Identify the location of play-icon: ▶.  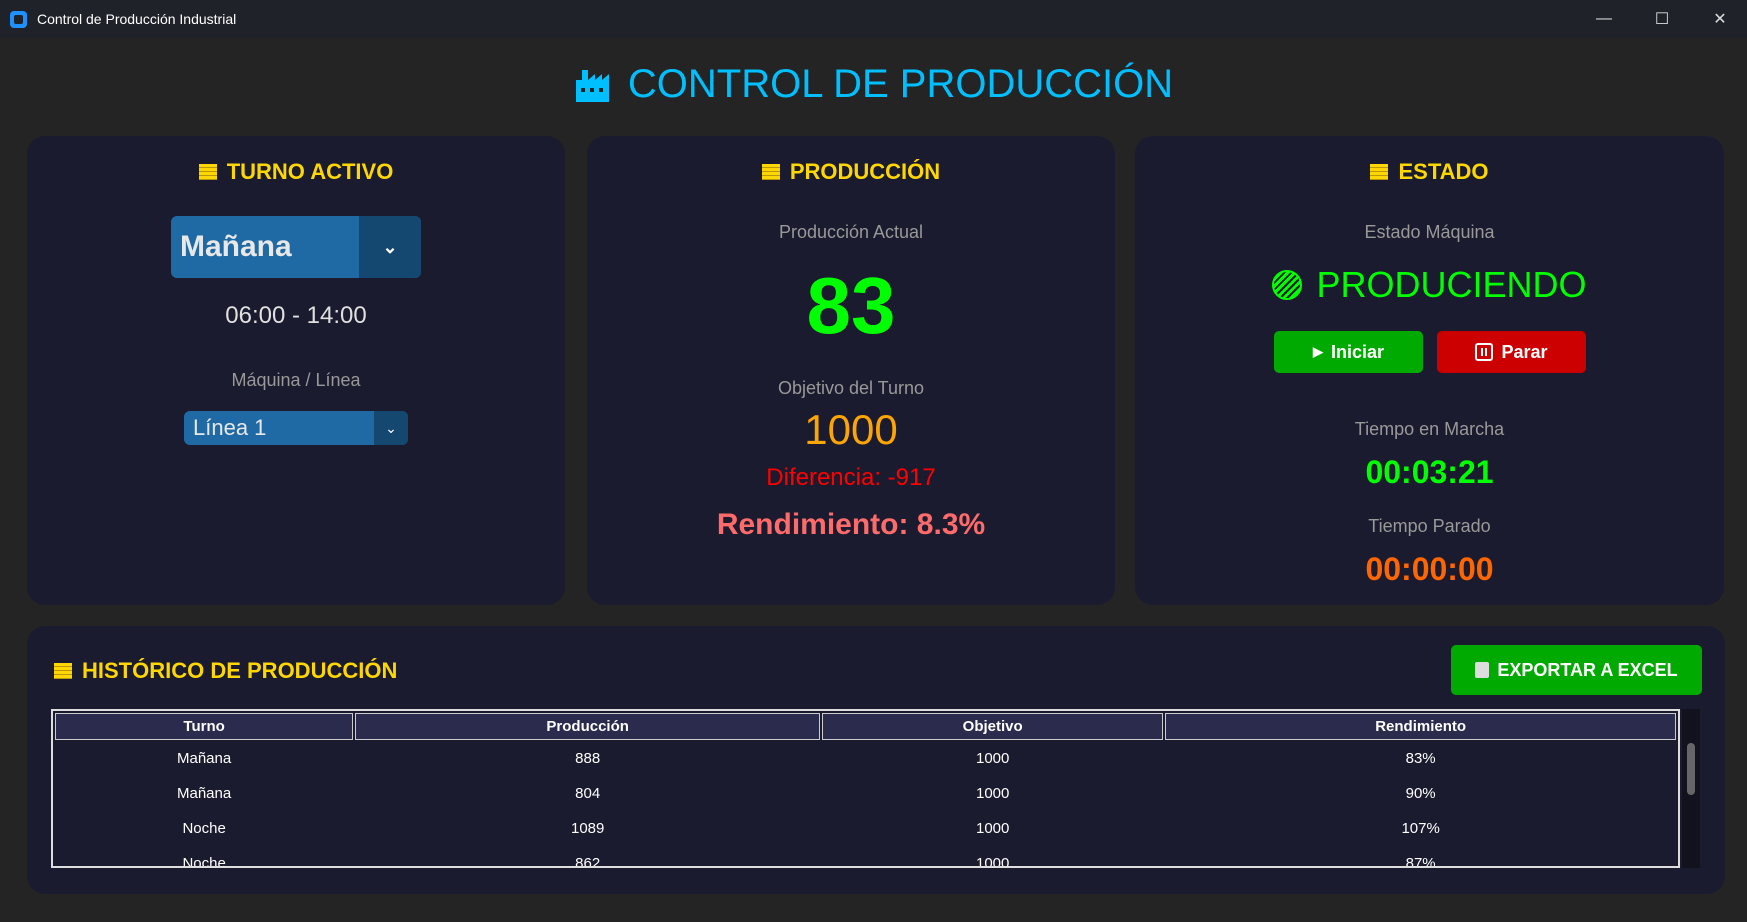
(1317, 351).